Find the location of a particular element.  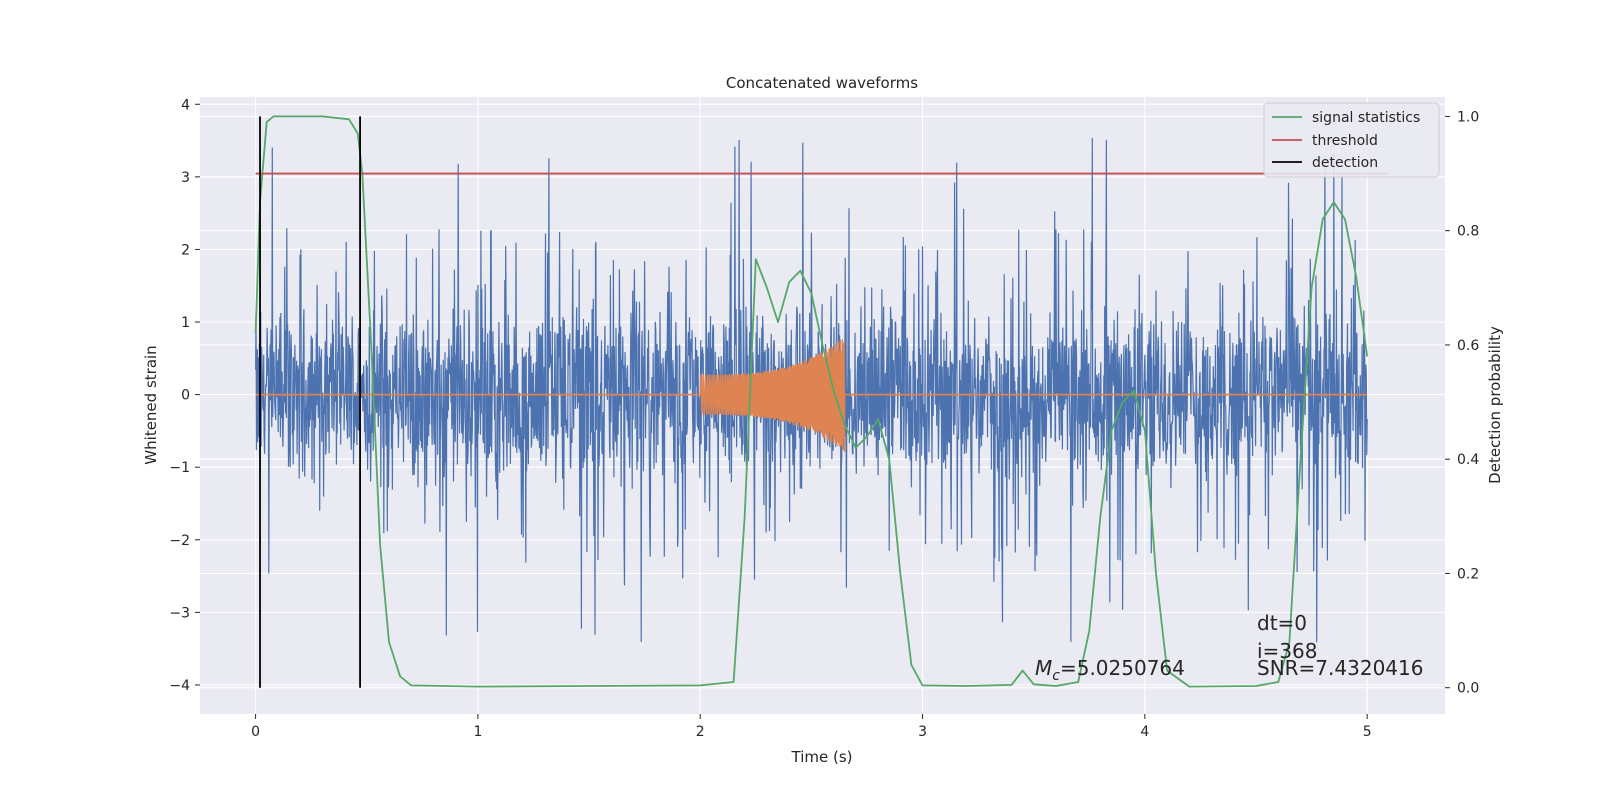

legend: signal statistics threshold detection is located at coordinates (1351, 140).